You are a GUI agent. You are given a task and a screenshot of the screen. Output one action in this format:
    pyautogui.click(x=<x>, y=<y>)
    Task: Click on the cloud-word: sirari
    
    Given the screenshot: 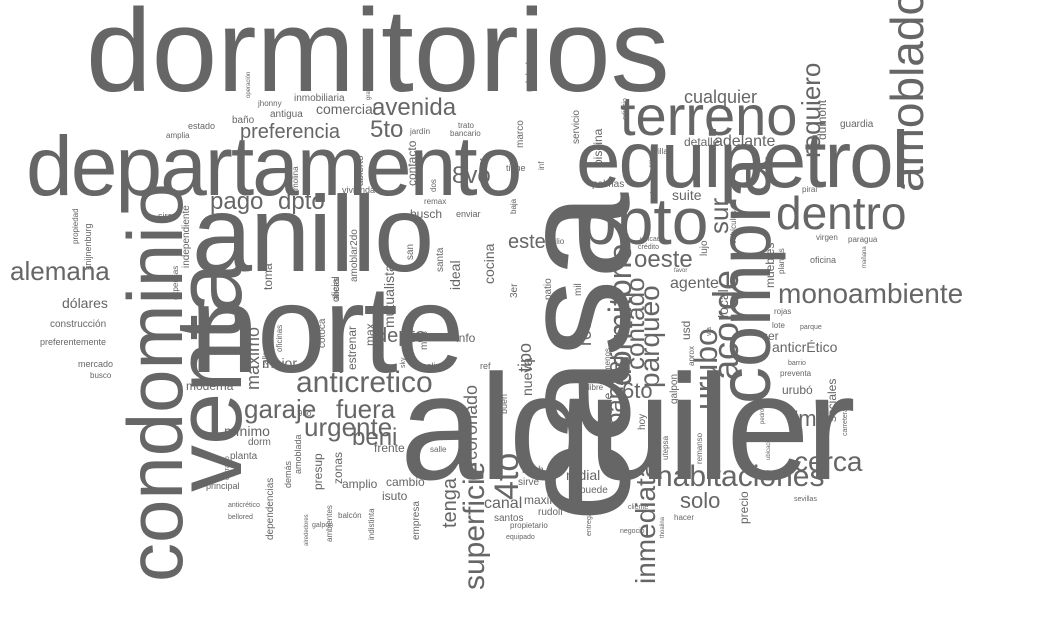 What is the action you would take?
    pyautogui.click(x=168, y=216)
    